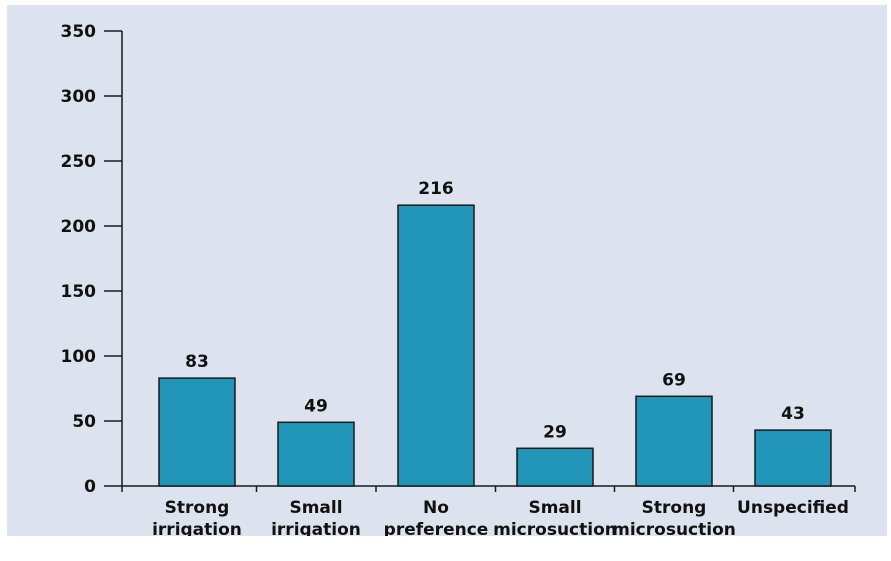 The width and height of the screenshot is (891, 561). What do you see at coordinates (316, 406) in the screenshot?
I see `data-label: 49` at bounding box center [316, 406].